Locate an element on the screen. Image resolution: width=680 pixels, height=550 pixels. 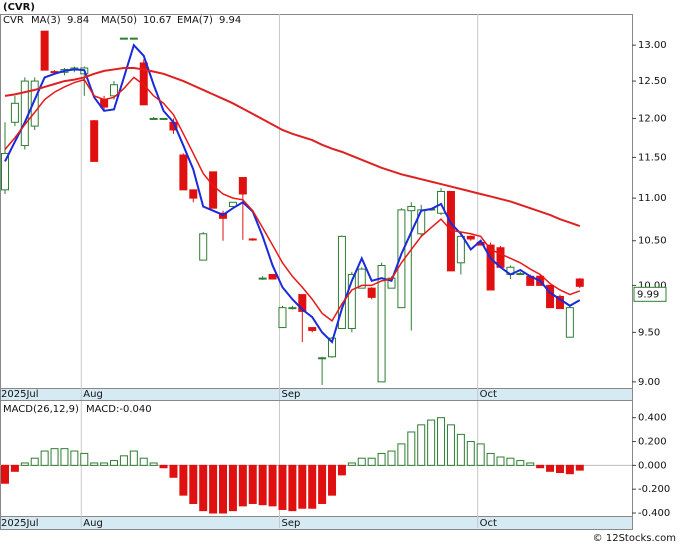
legend-value: 9.94 is located at coordinates (230, 20).